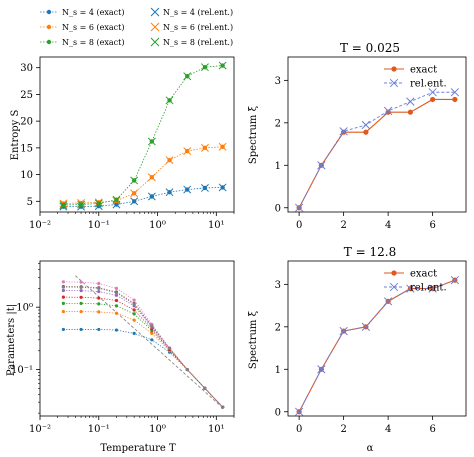 The height and width of the screenshot is (457, 474). I want to click on series-line, so click(143, 175).